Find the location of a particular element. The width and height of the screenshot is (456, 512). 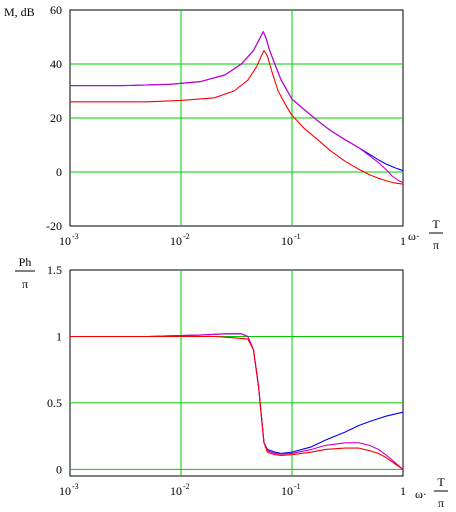

magnitude-y-axis-label: M, dB is located at coordinates (19, 12).